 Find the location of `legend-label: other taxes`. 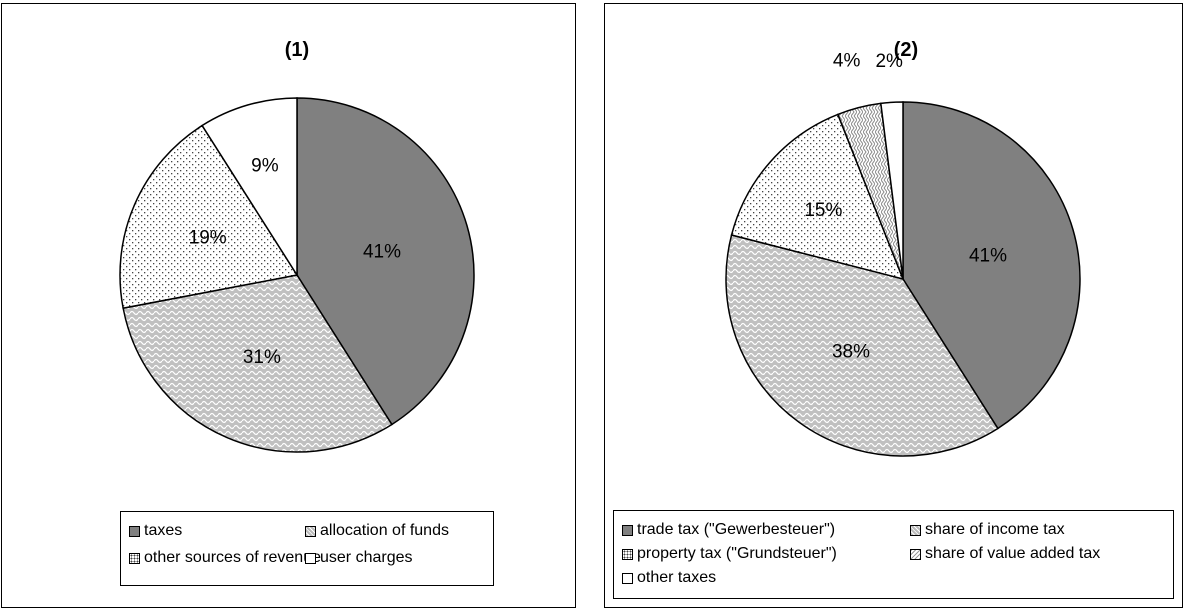

legend-label: other taxes is located at coordinates (677, 577).